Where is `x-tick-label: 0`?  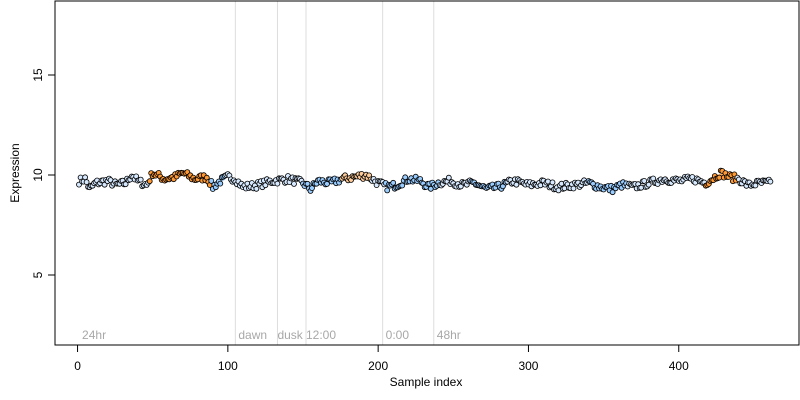
x-tick-label: 0 is located at coordinates (77, 366).